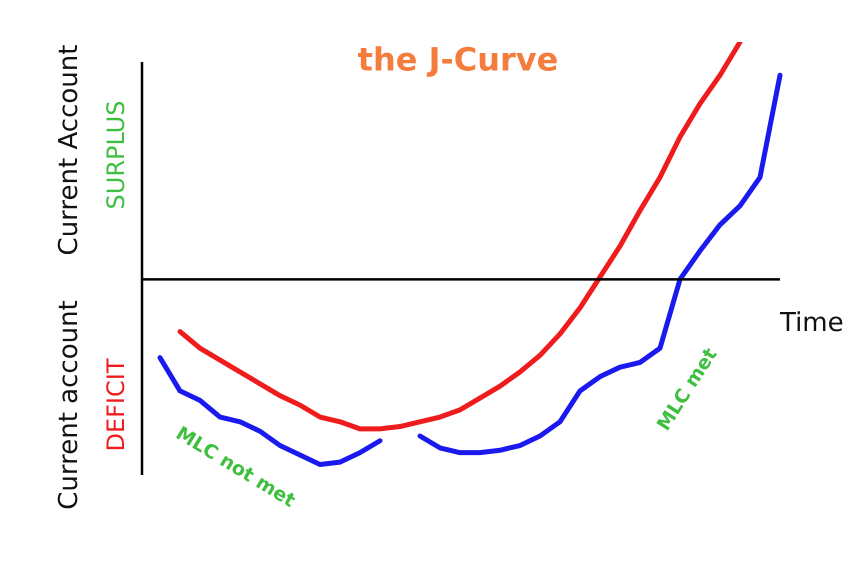 The height and width of the screenshot is (569, 867). I want to click on text: Current Account, so click(69, 150).